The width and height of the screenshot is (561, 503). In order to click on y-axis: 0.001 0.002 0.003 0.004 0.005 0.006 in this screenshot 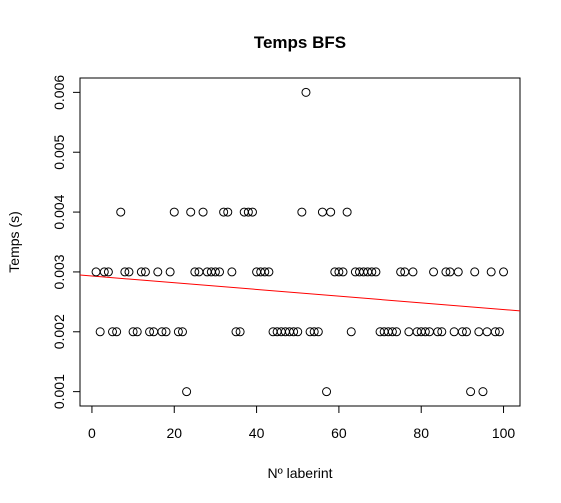, I will do `click(66, 242)`.